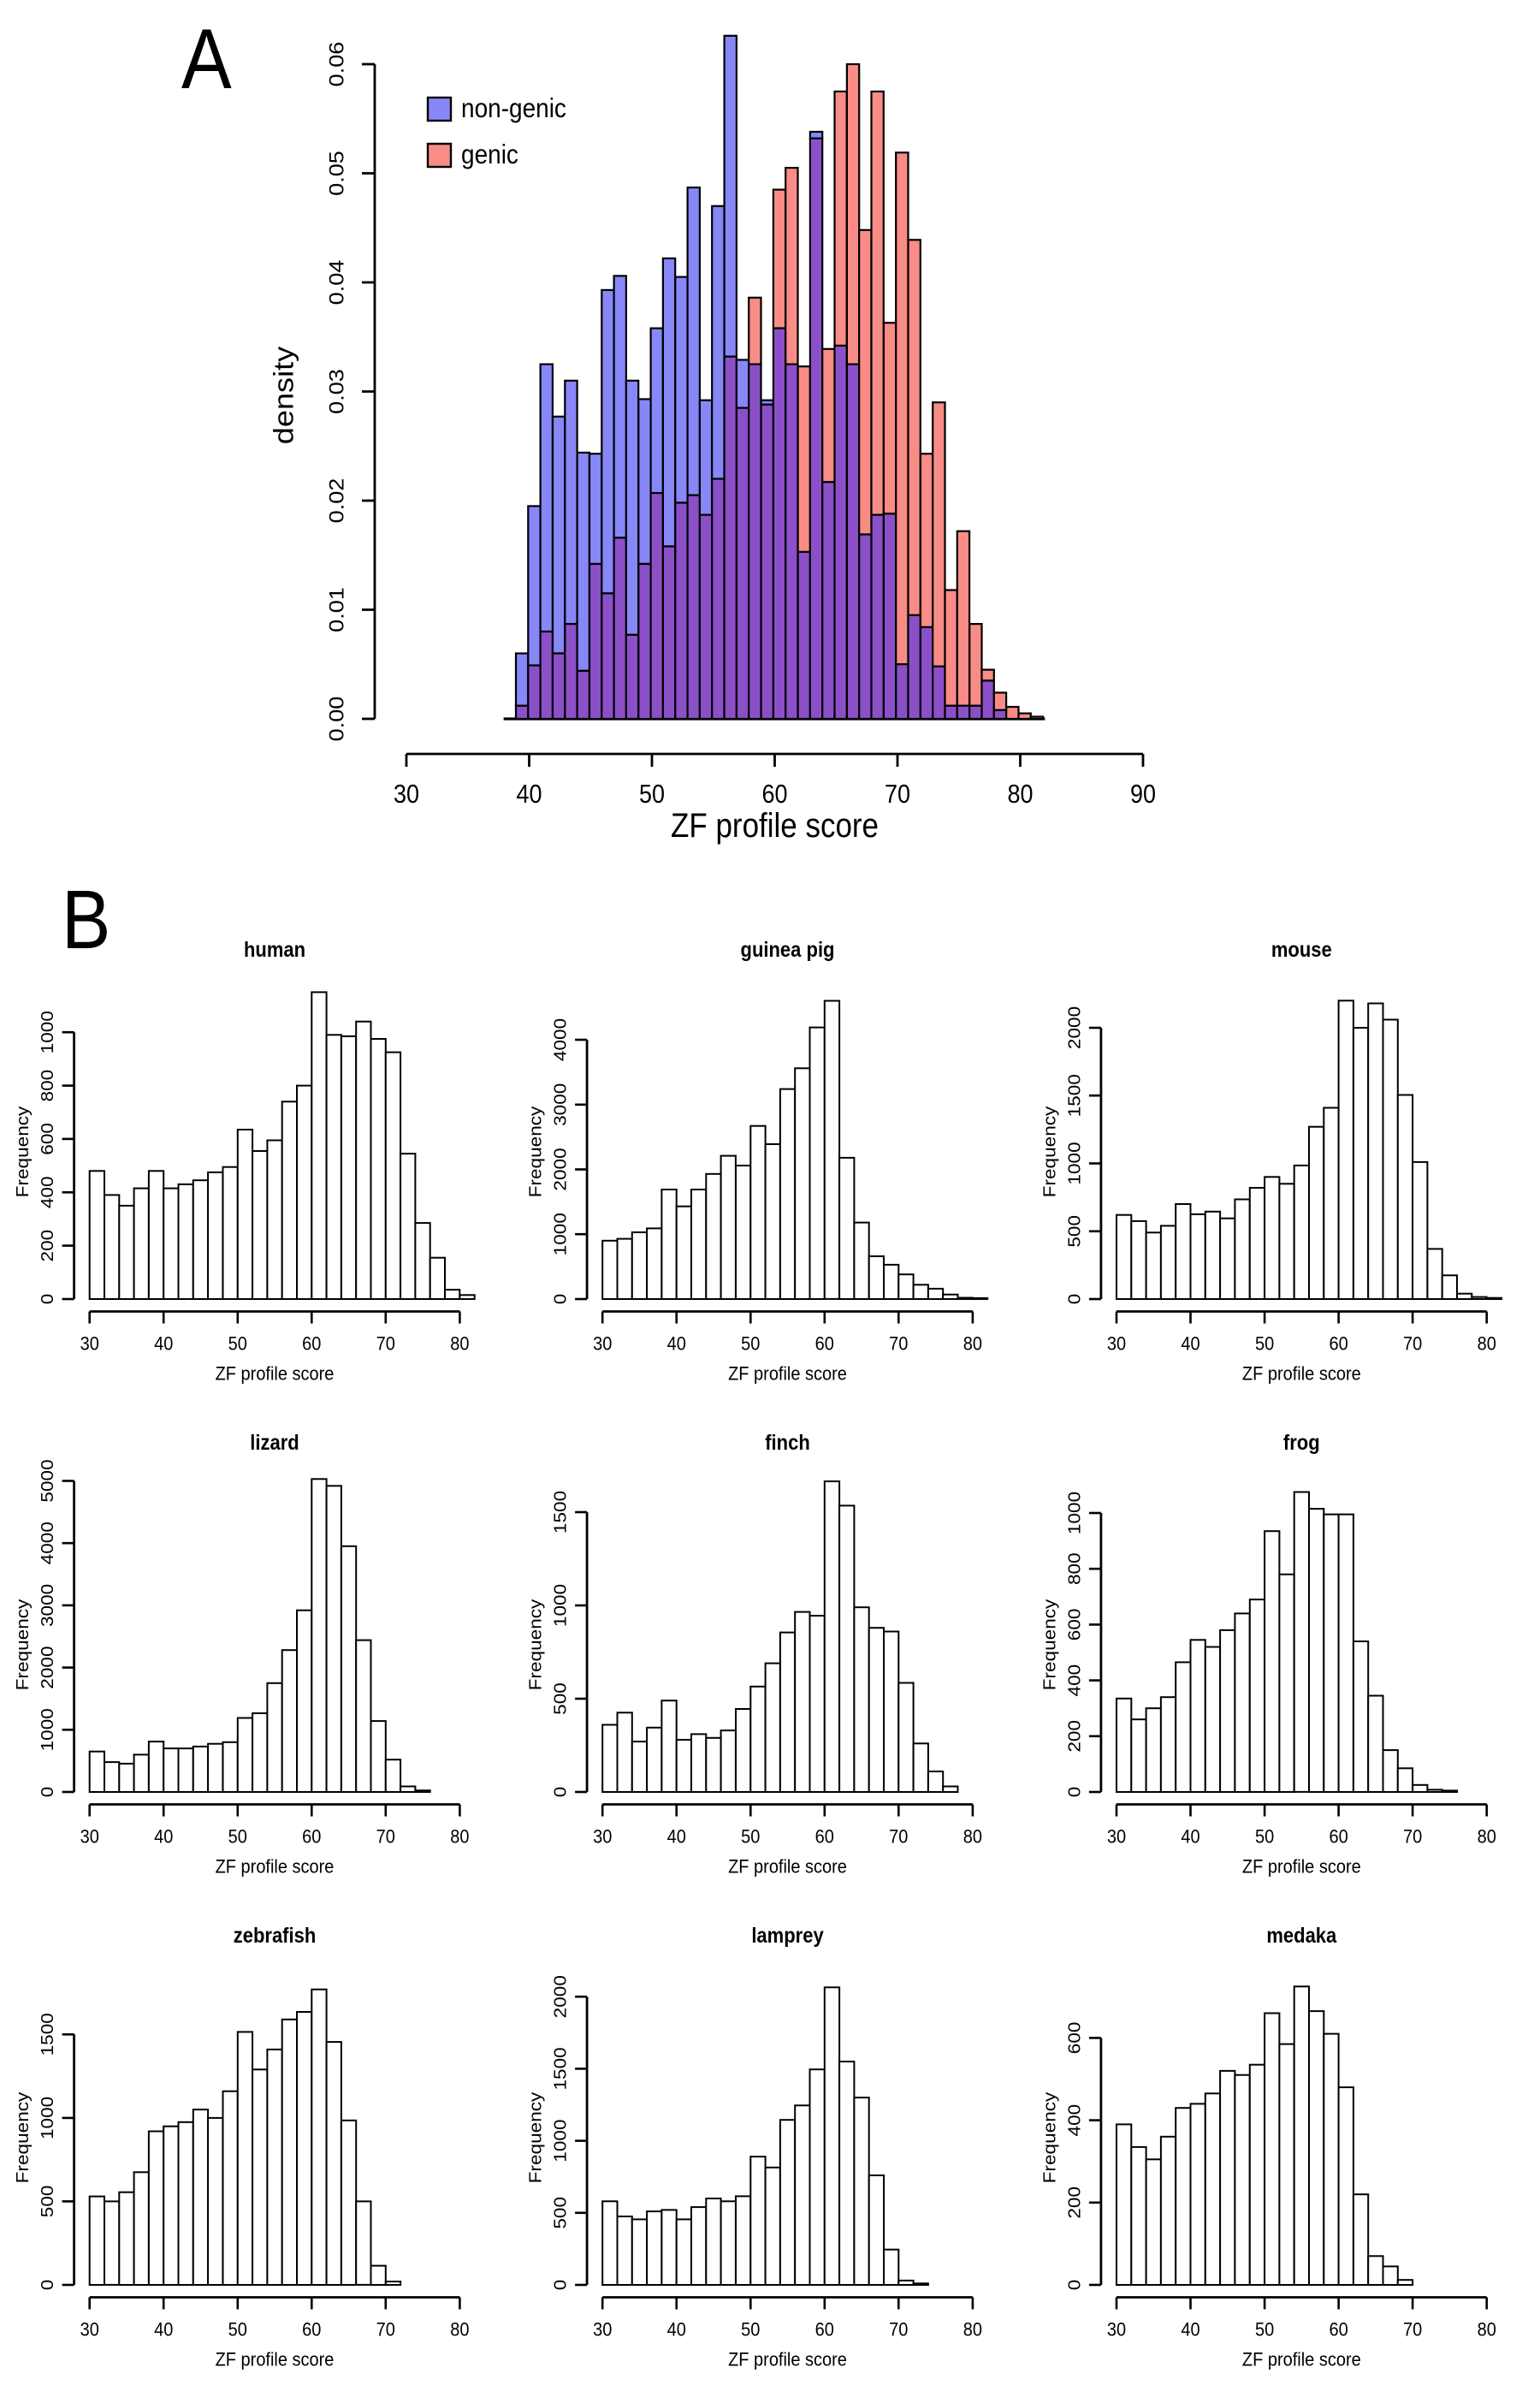  What do you see at coordinates (337, 64) in the screenshot?
I see `svg-text: 0.06` at bounding box center [337, 64].